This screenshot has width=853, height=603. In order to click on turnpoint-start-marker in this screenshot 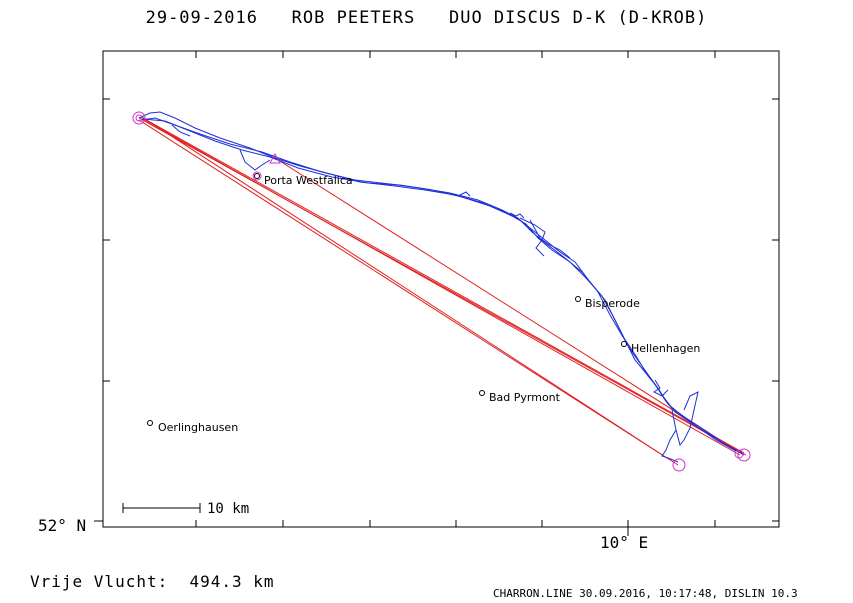, I will do `click(139, 118)`.